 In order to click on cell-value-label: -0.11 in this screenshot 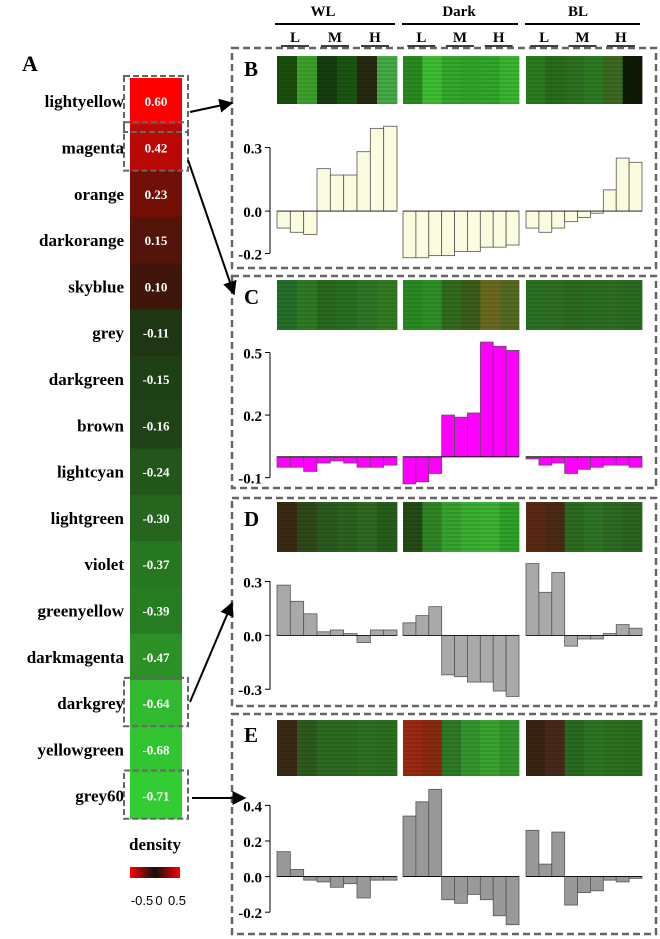, I will do `click(156, 333)`.